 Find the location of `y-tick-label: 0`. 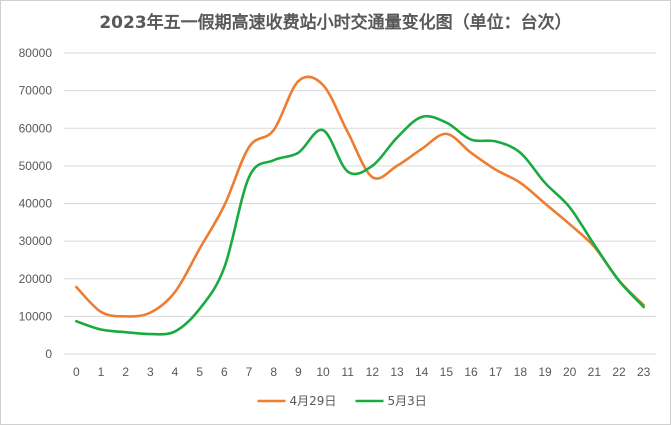

y-tick-label: 0 is located at coordinates (48, 354).